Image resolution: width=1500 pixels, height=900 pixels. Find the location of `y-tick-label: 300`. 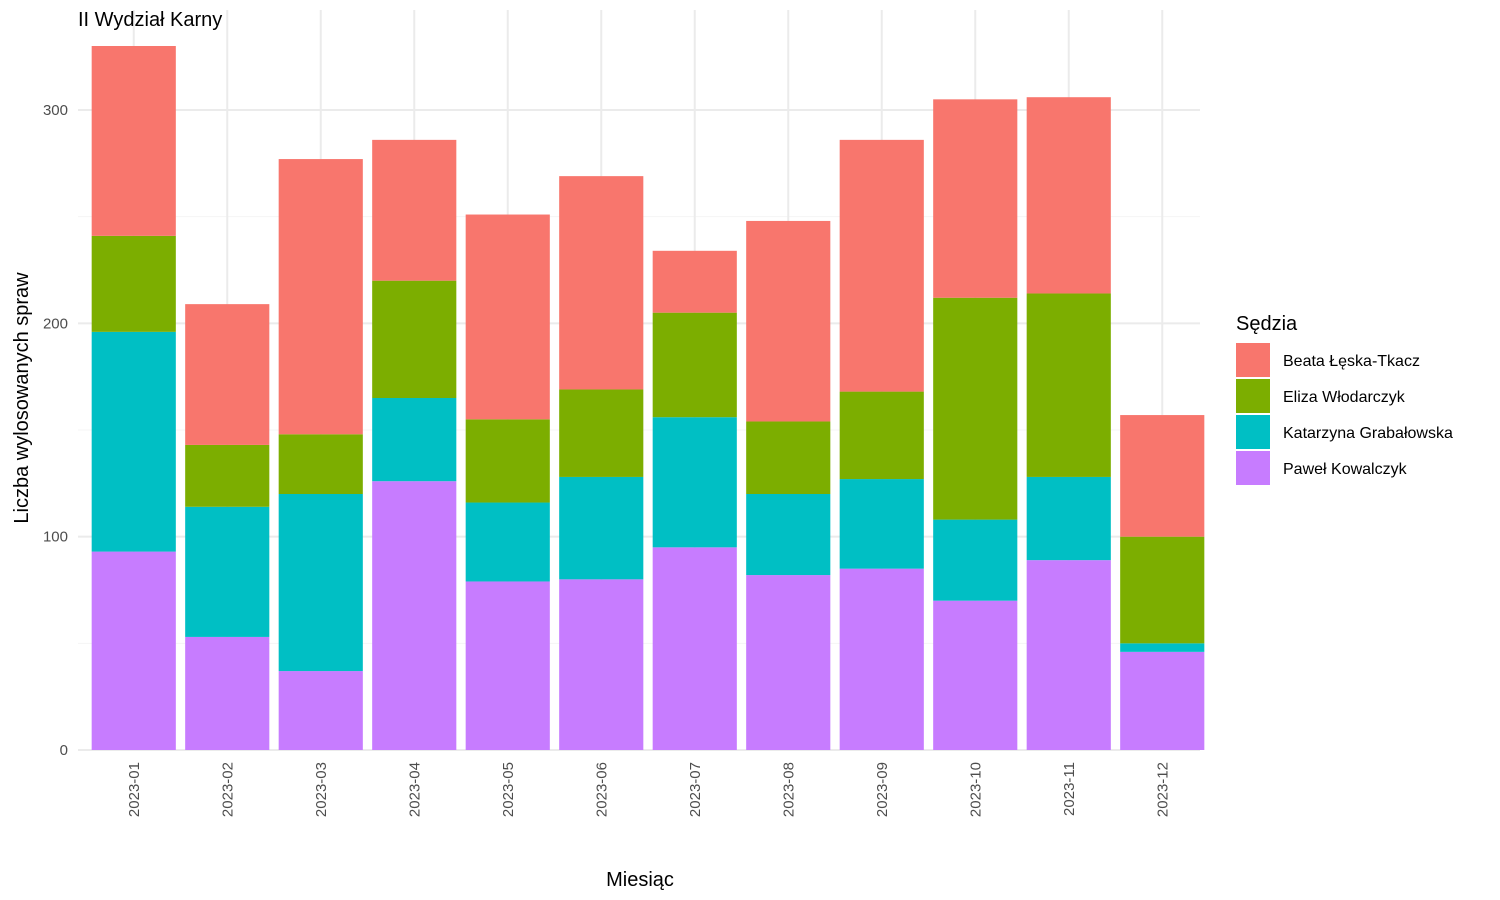

y-tick-label: 300 is located at coordinates (55, 110).